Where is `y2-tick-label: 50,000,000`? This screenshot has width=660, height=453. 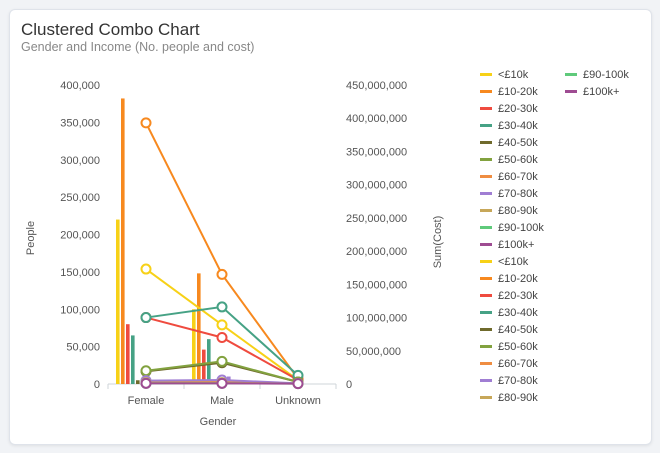 y2-tick-label: 50,000,000 is located at coordinates (373, 352).